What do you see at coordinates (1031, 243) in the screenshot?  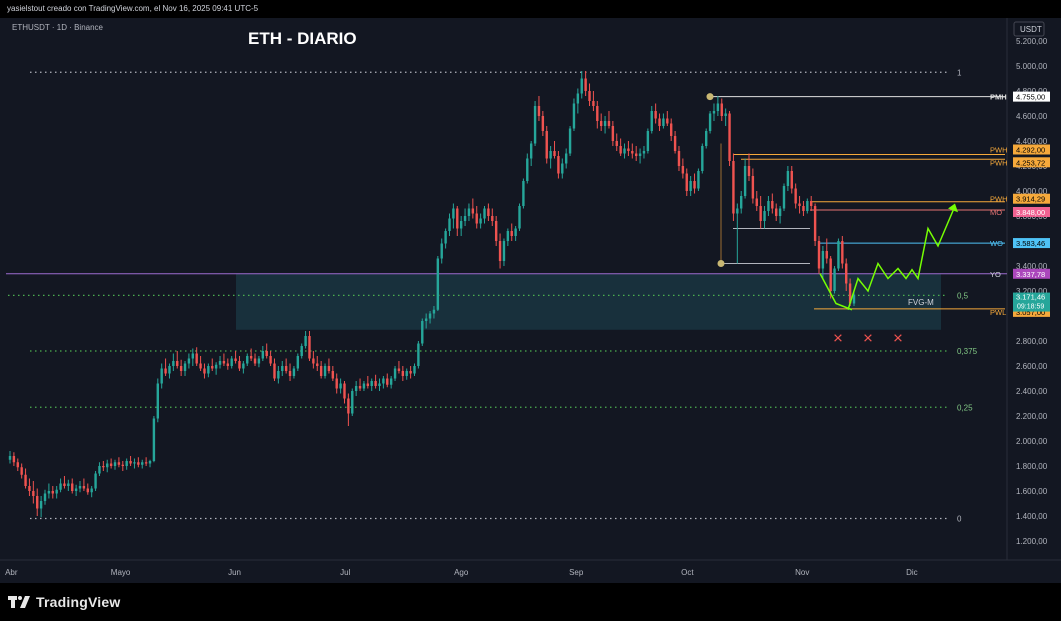 I see `price-tag-wo` at bounding box center [1031, 243].